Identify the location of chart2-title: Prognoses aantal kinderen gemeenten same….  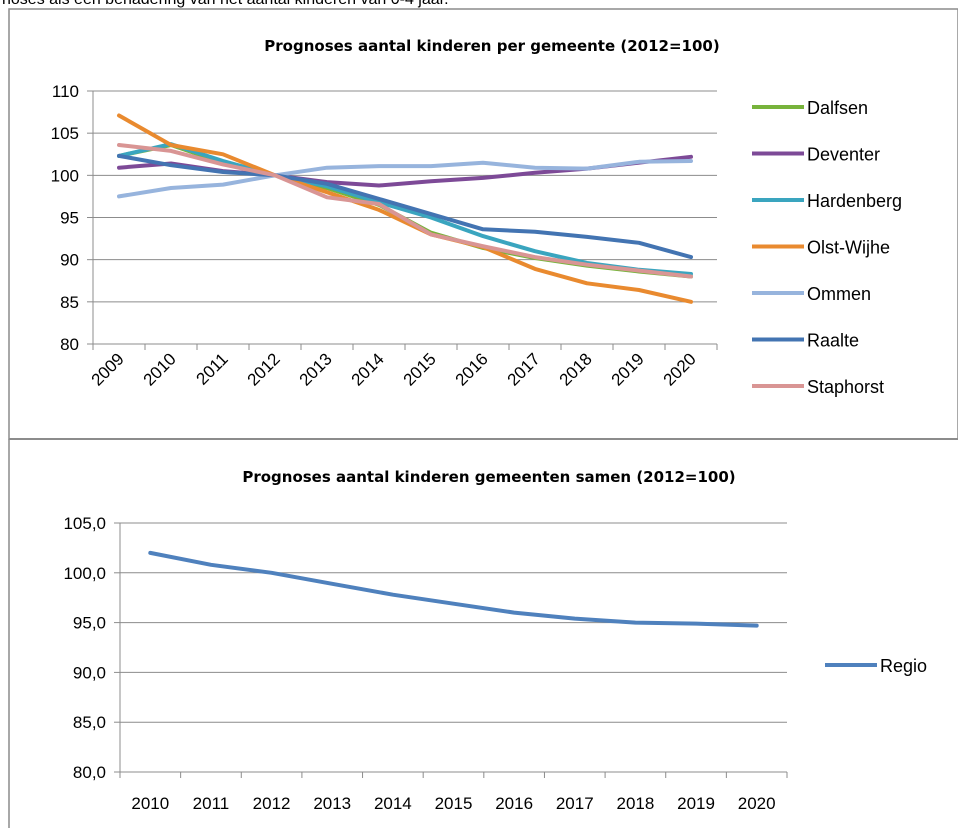
(488, 477).